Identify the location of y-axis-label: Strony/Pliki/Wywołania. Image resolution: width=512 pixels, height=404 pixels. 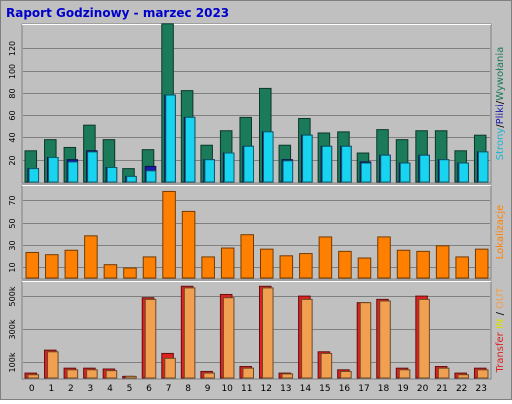
(500, 104).